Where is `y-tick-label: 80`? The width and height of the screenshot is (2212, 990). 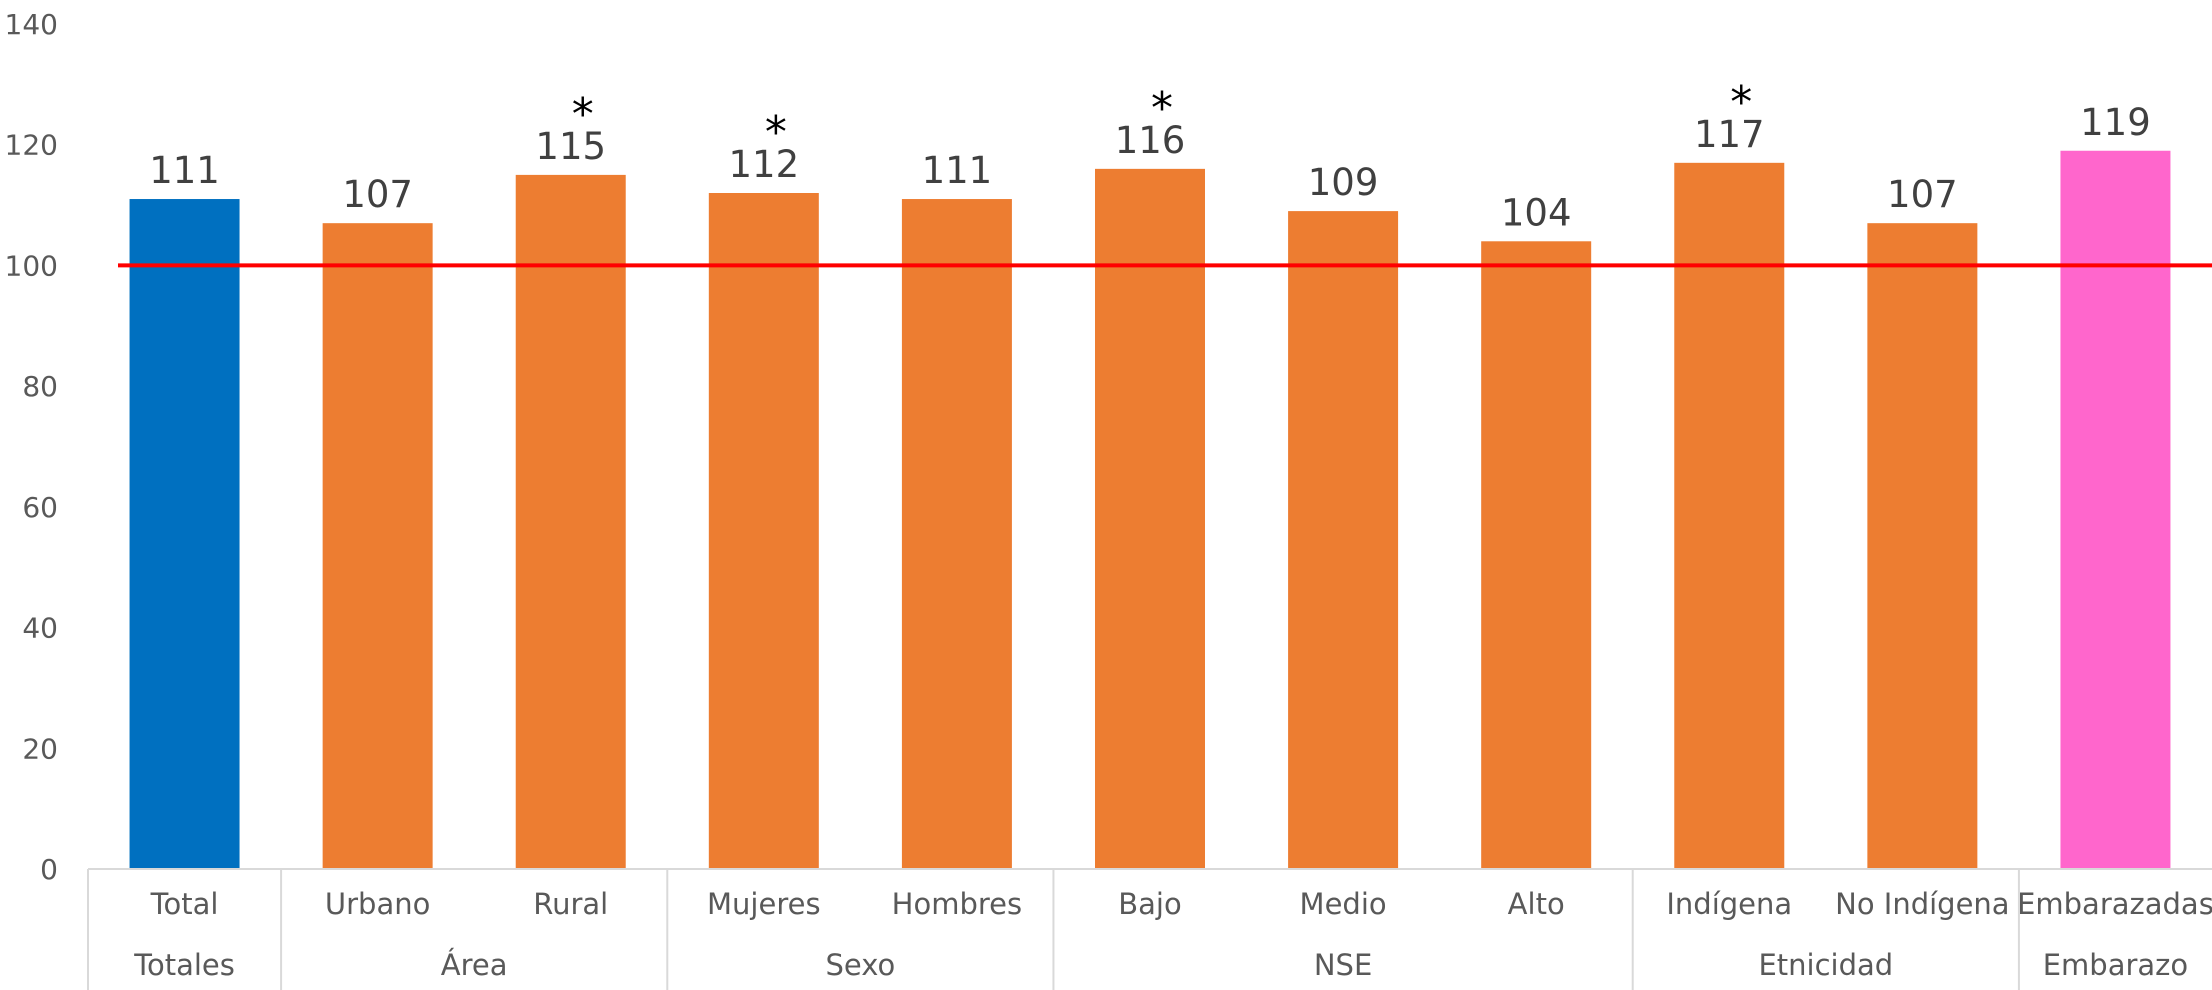 y-tick-label: 80 is located at coordinates (40, 386).